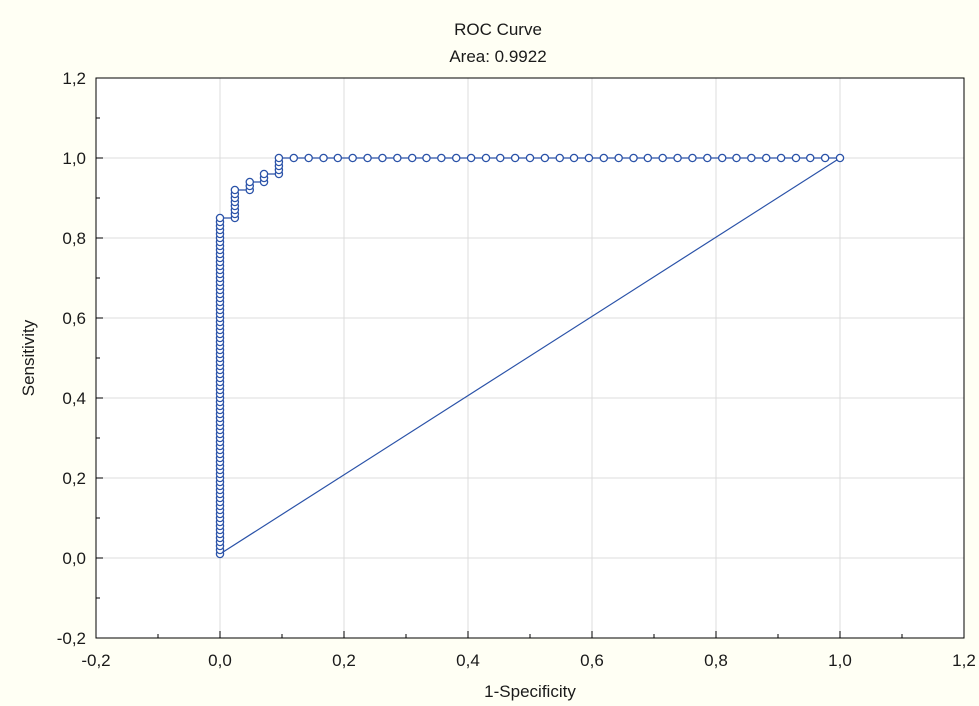 Image resolution: width=979 pixels, height=706 pixels. Describe the element at coordinates (592, 660) in the screenshot. I see `x-tick-label: 0,6` at that location.